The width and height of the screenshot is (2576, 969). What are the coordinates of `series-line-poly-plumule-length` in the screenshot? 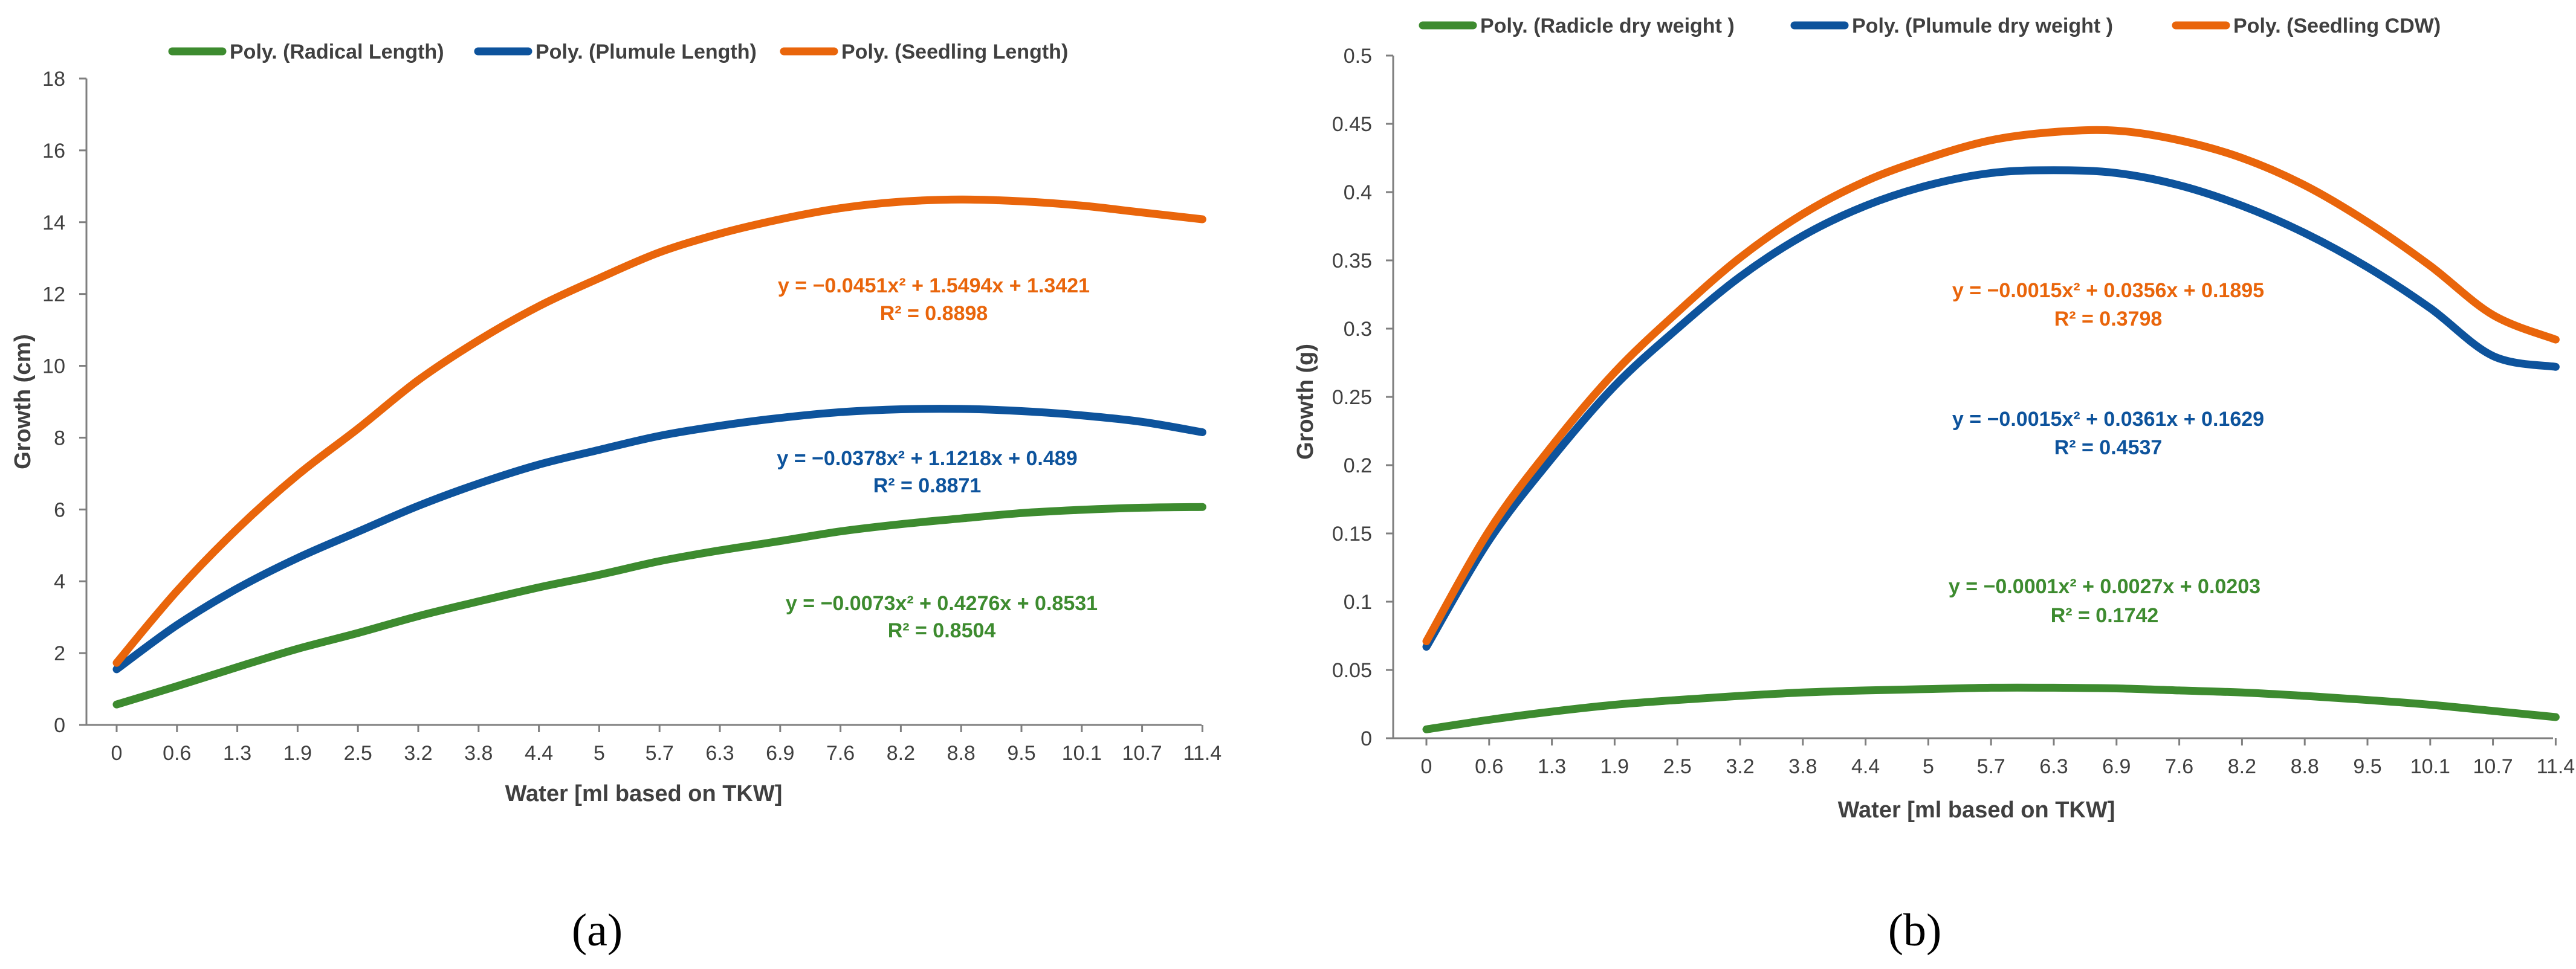 It's located at (659, 540).